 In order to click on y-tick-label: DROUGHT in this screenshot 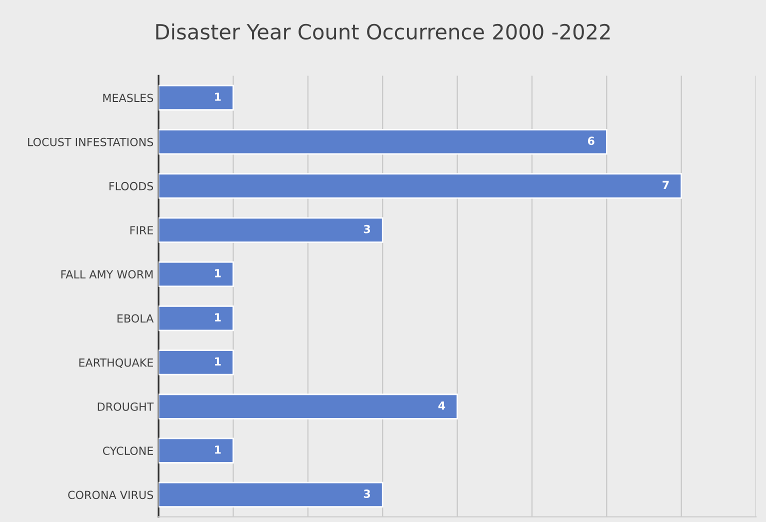, I will do `click(126, 406)`.